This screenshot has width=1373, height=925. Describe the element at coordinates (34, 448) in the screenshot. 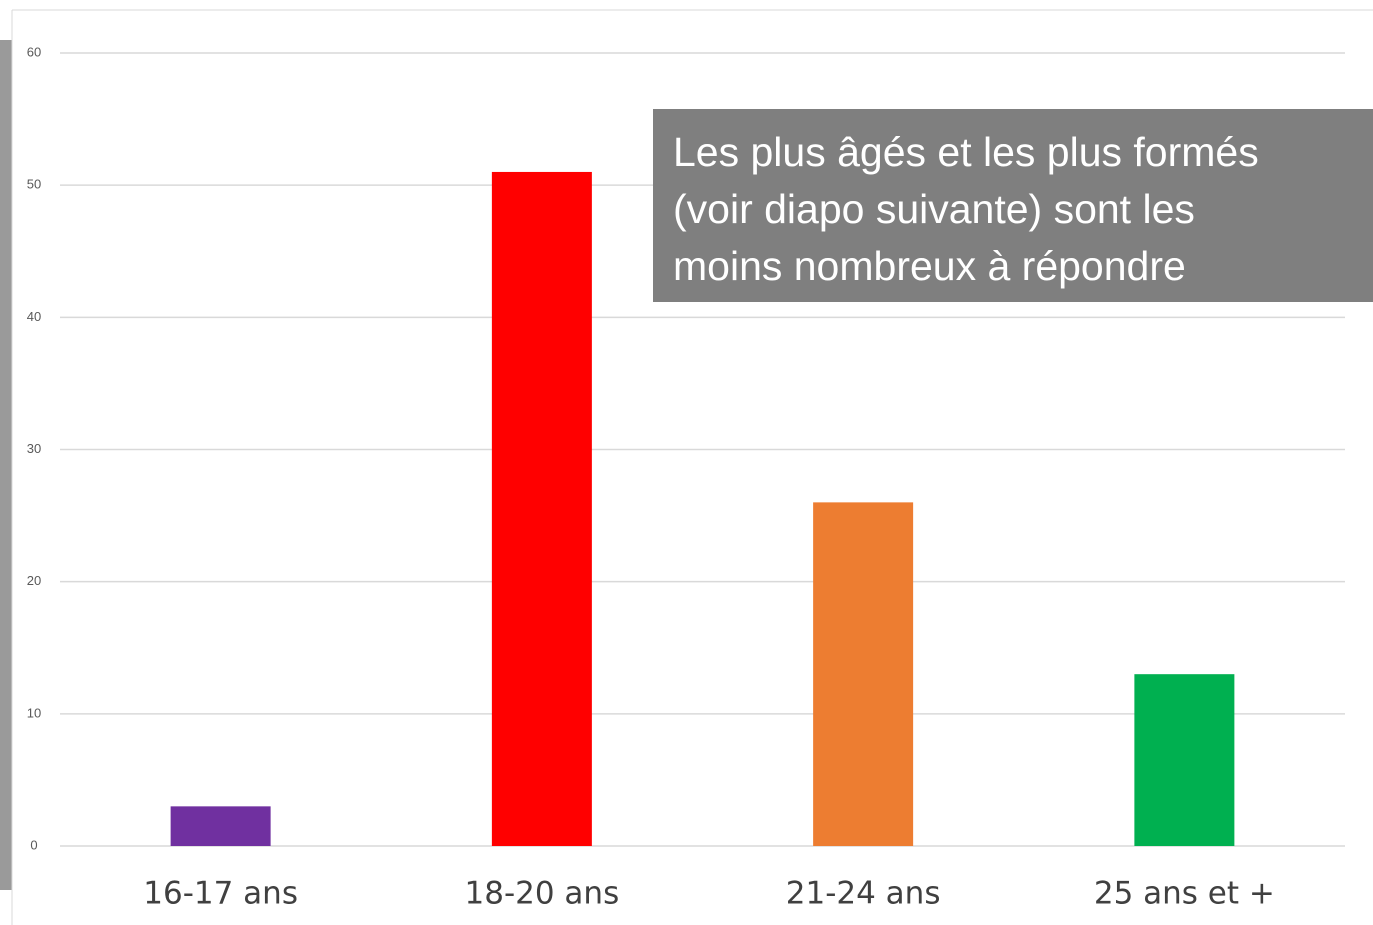

I see `y-tick-label: 30` at that location.